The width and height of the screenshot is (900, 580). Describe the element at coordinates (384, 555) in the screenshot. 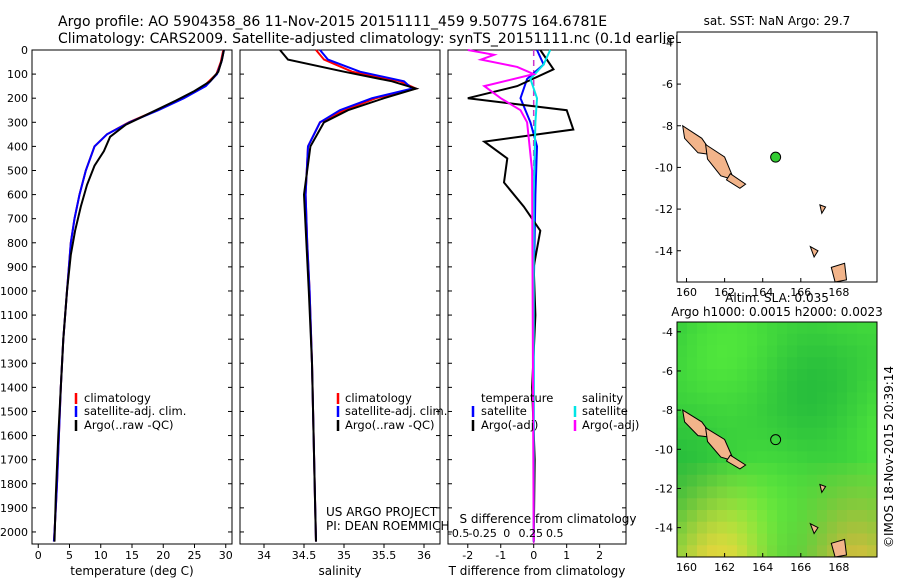

I see `xtick-label-1-3: 35.5` at that location.